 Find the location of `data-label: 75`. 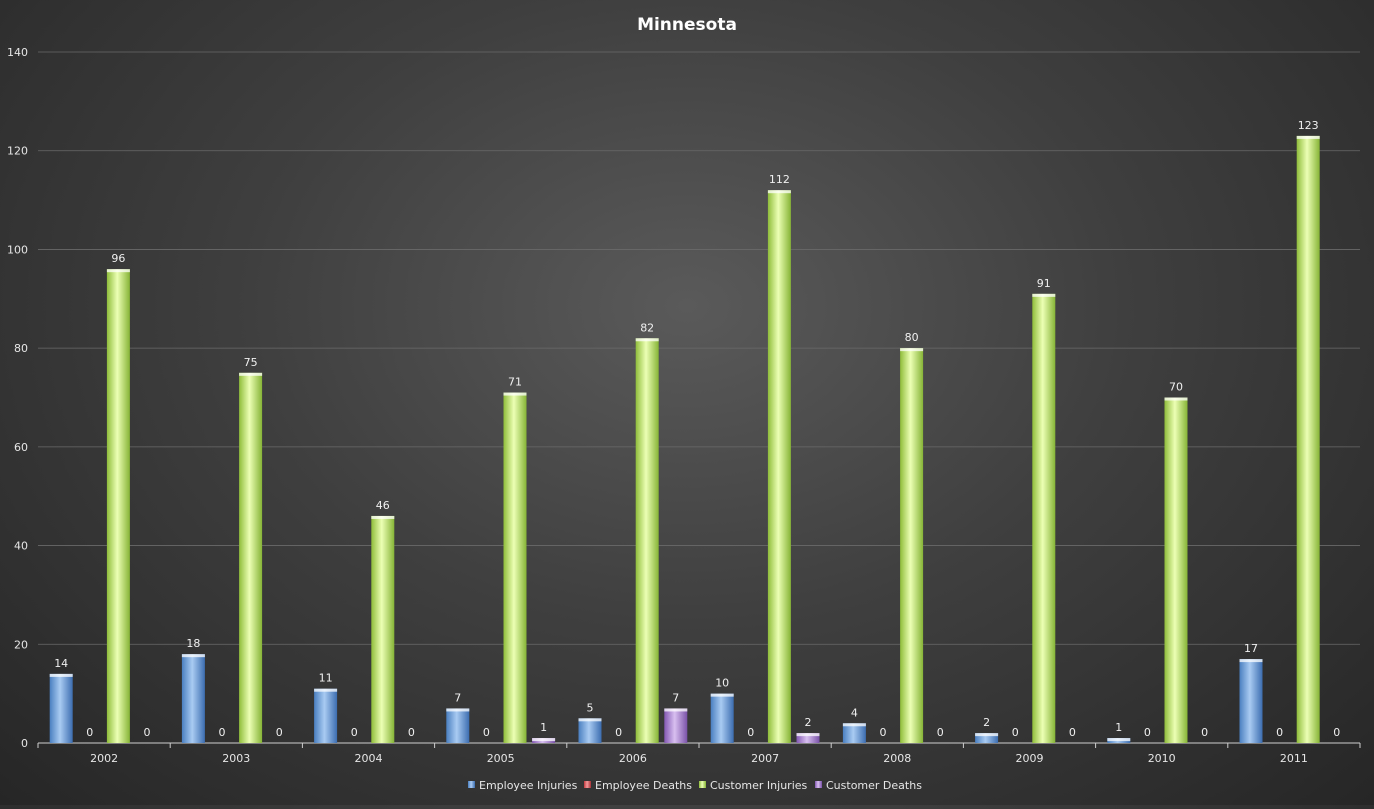

data-label: 75 is located at coordinates (251, 362).